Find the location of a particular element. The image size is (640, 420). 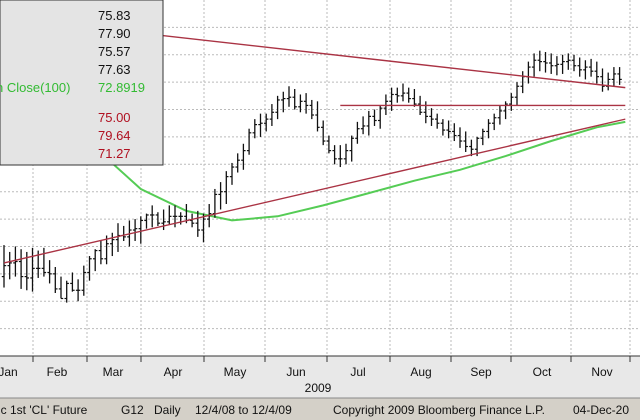

month-label-may: May is located at coordinates (235, 372).